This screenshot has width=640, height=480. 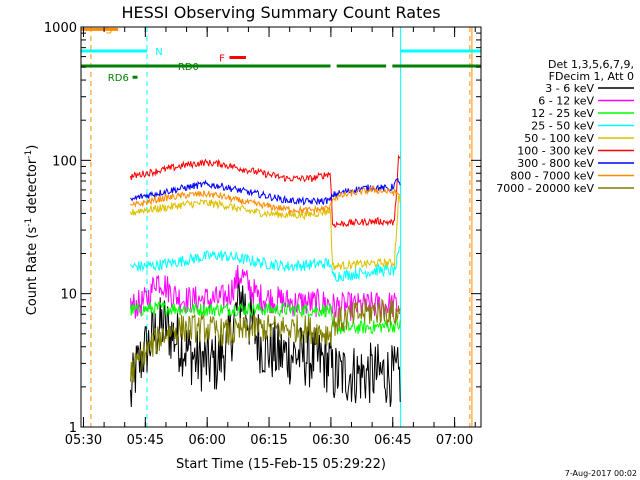 I want to click on legend-label-6: 300 - 800 keV, so click(x=555, y=163).